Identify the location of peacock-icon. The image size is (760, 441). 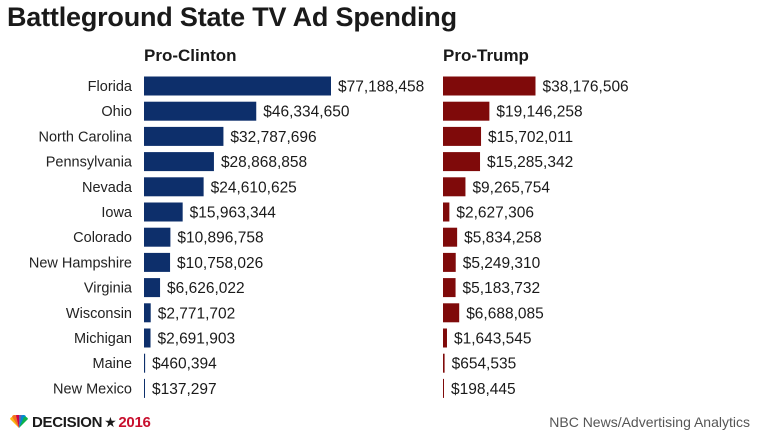
(19, 421).